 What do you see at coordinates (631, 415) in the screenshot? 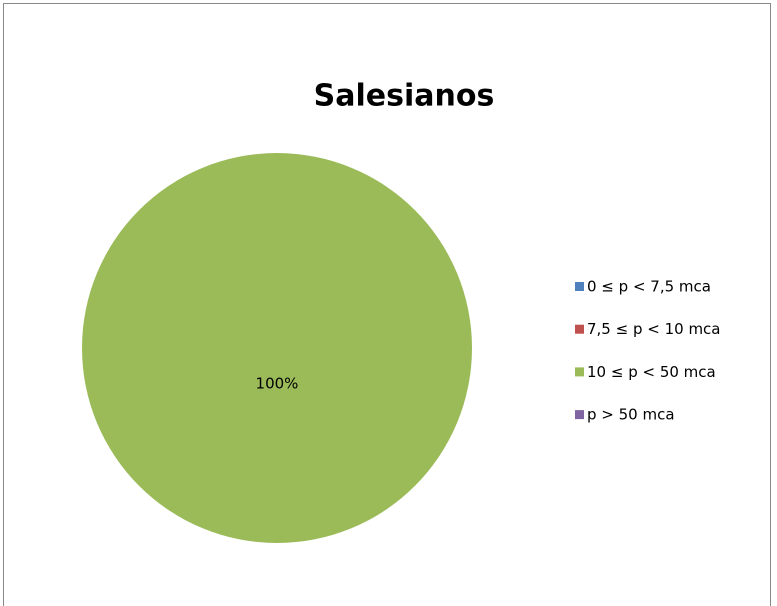
I see `legend-label: p > 50 mca` at bounding box center [631, 415].